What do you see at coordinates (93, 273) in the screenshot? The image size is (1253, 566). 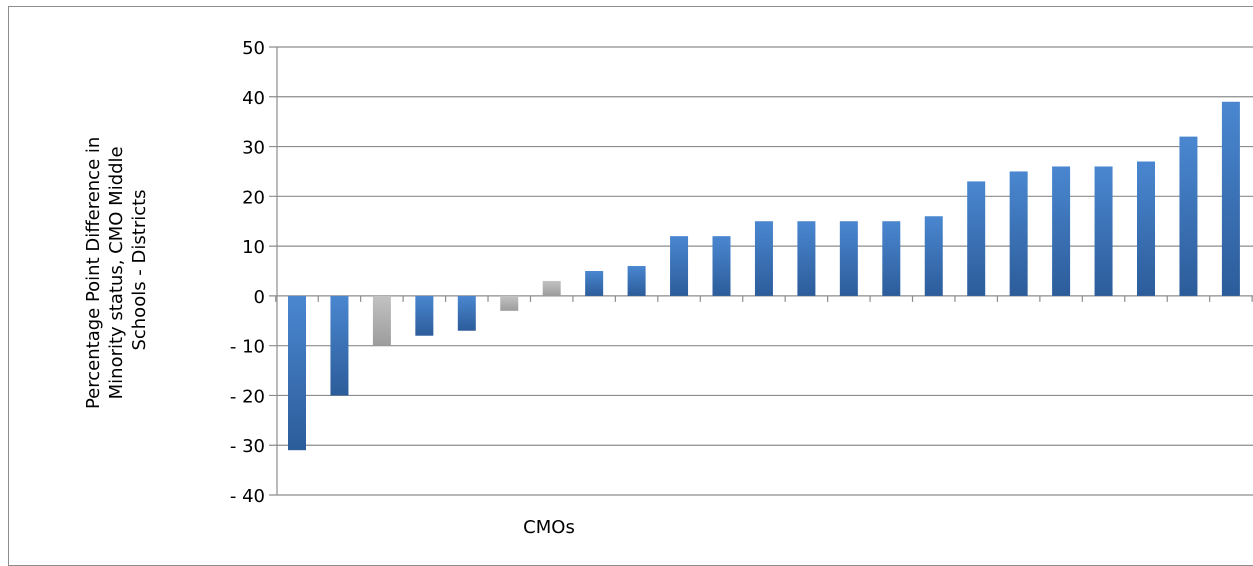 I see `y-axis-title-line-1: Percentage Point Difference in` at bounding box center [93, 273].